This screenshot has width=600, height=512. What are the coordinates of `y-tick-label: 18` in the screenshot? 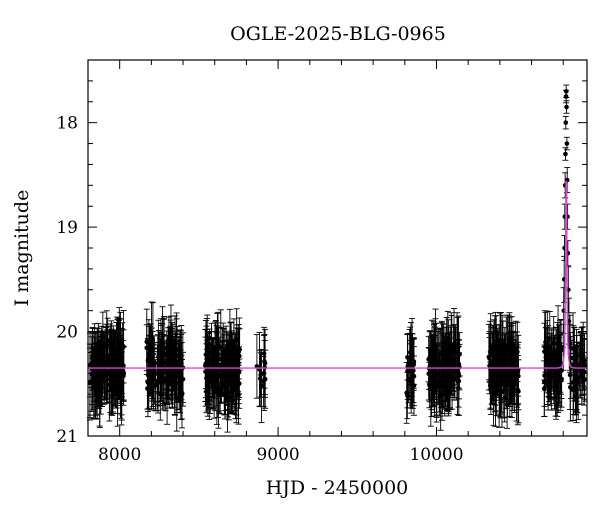 It's located at (67, 124).